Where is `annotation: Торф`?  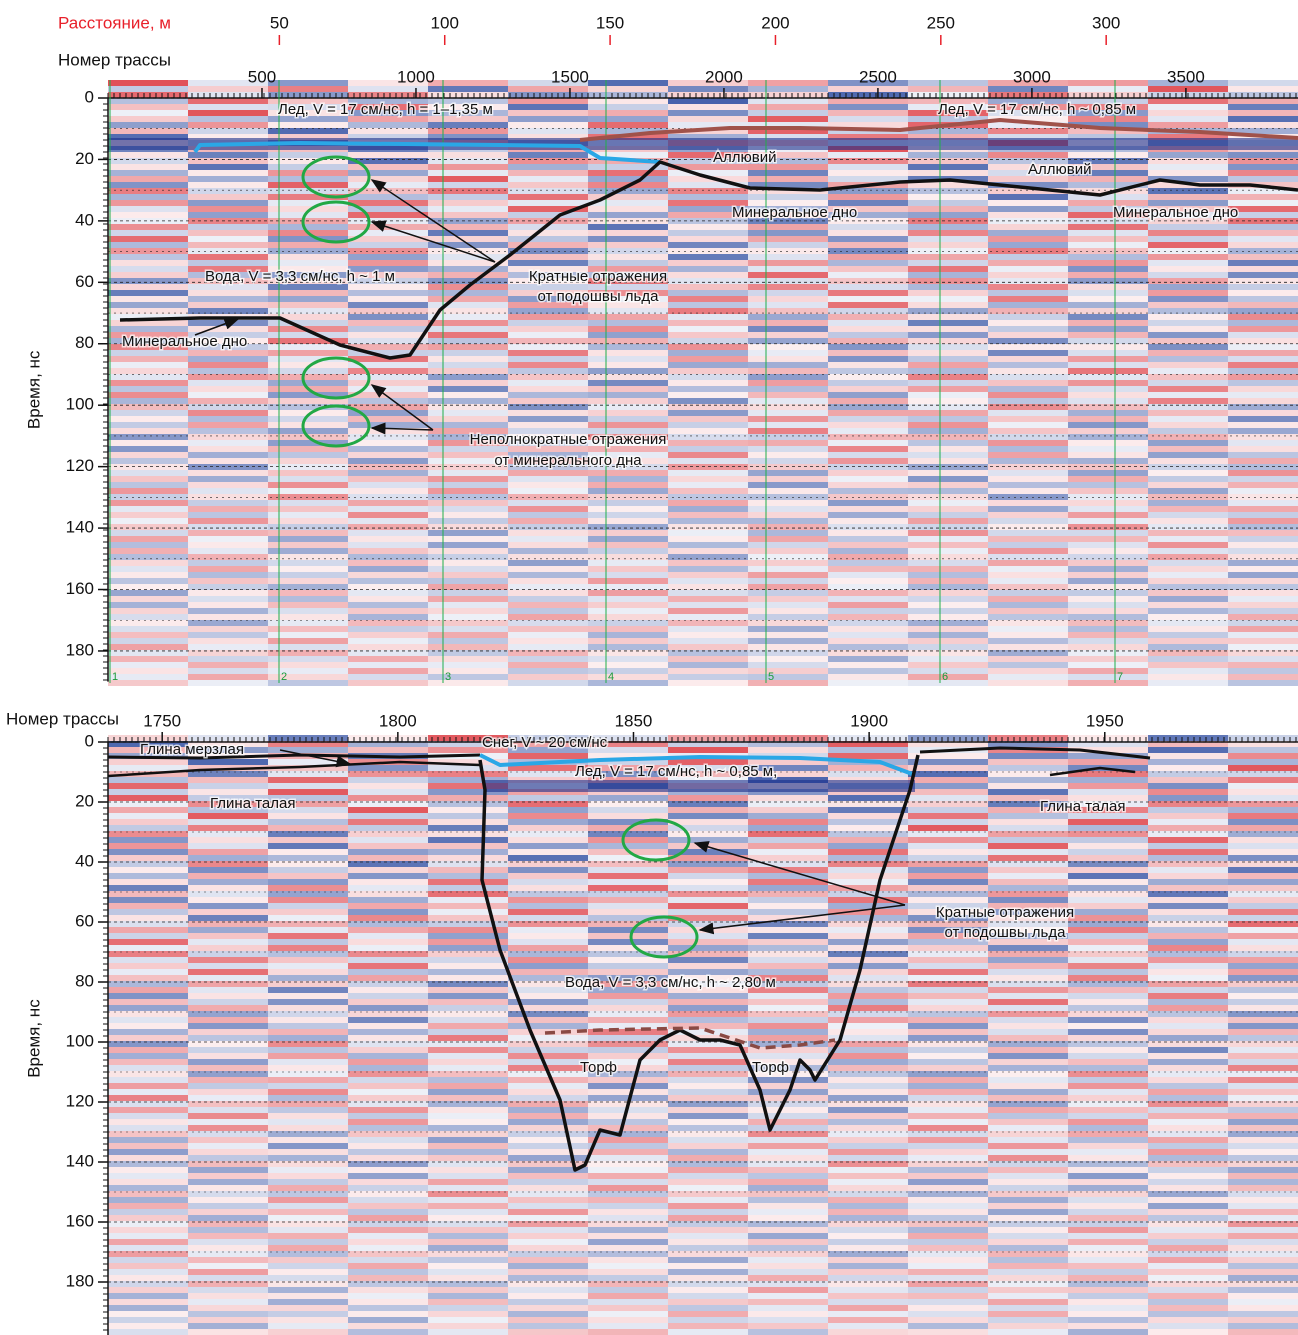 annotation: Торф is located at coordinates (598, 1067).